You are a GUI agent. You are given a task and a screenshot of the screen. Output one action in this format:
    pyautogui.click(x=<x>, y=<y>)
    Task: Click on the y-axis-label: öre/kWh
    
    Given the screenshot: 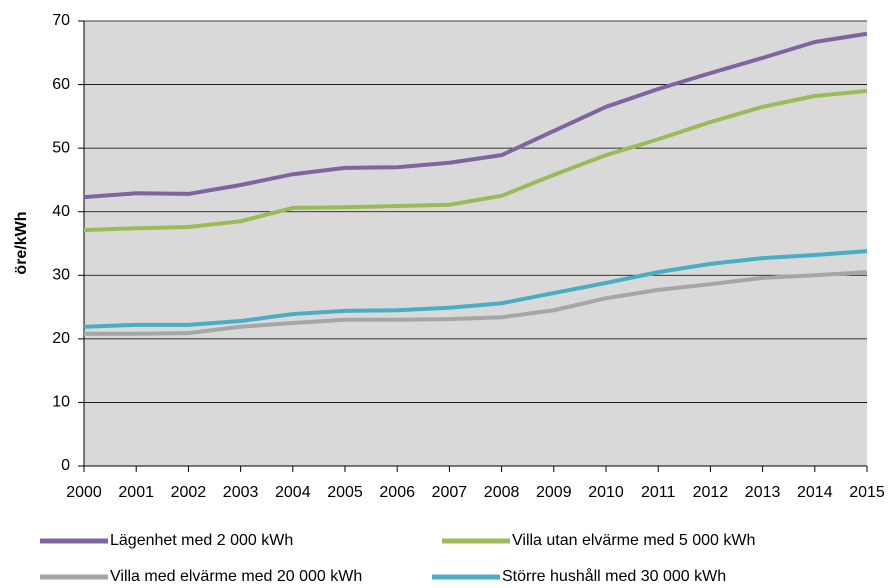 What is the action you would take?
    pyautogui.click(x=21, y=242)
    